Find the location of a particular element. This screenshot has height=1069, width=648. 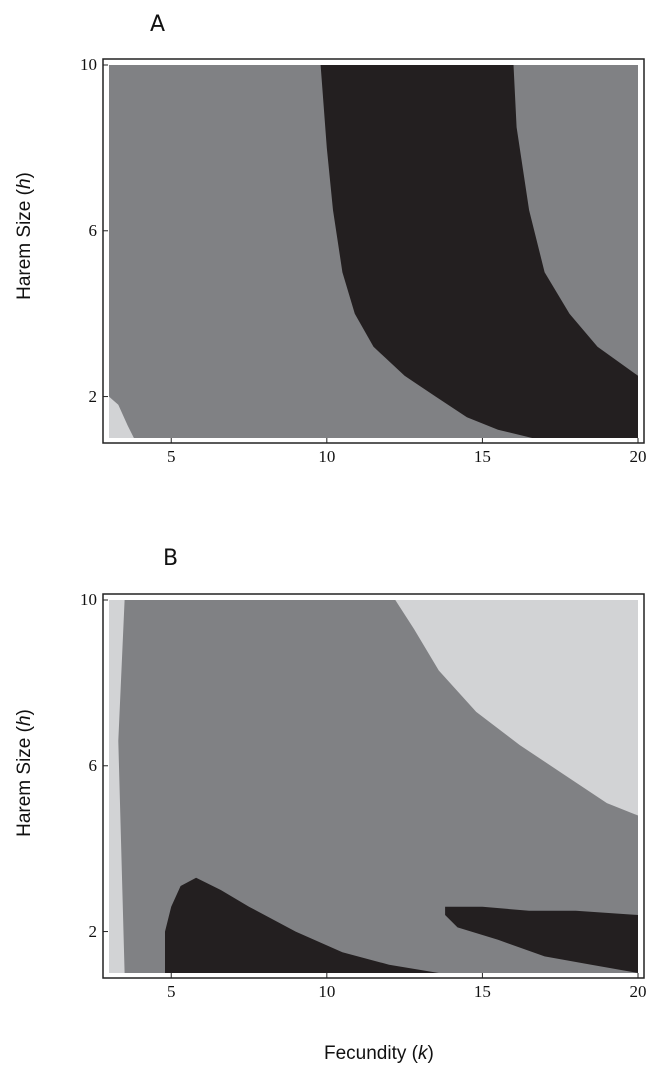

region-b-left-band is located at coordinates (302, 925).